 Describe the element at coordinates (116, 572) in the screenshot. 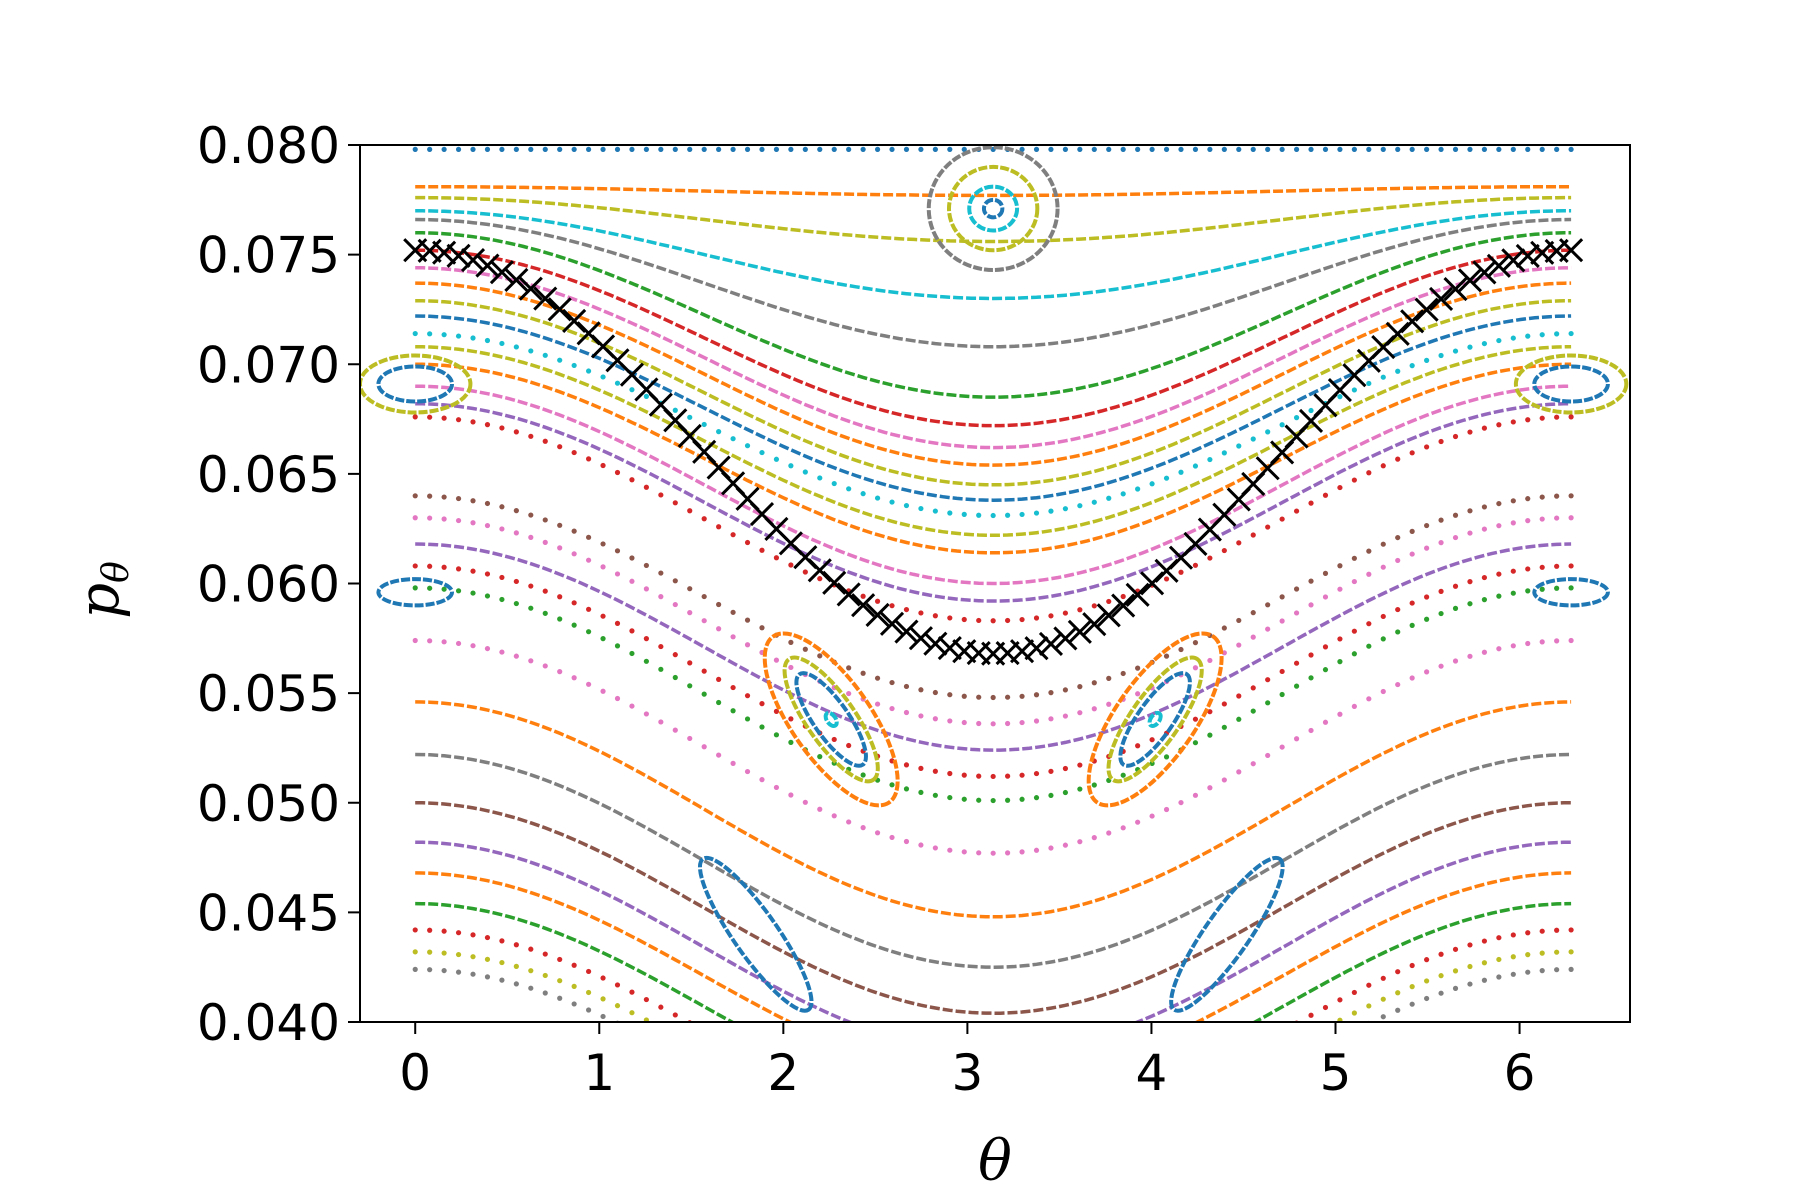

I see `y-axis-label-sub: θ` at that location.